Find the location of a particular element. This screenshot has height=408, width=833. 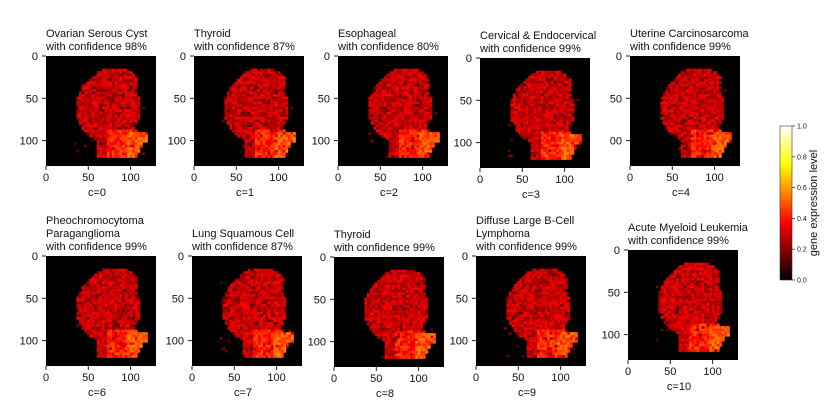

y-tick-label: 50 is located at coordinates (32, 99).